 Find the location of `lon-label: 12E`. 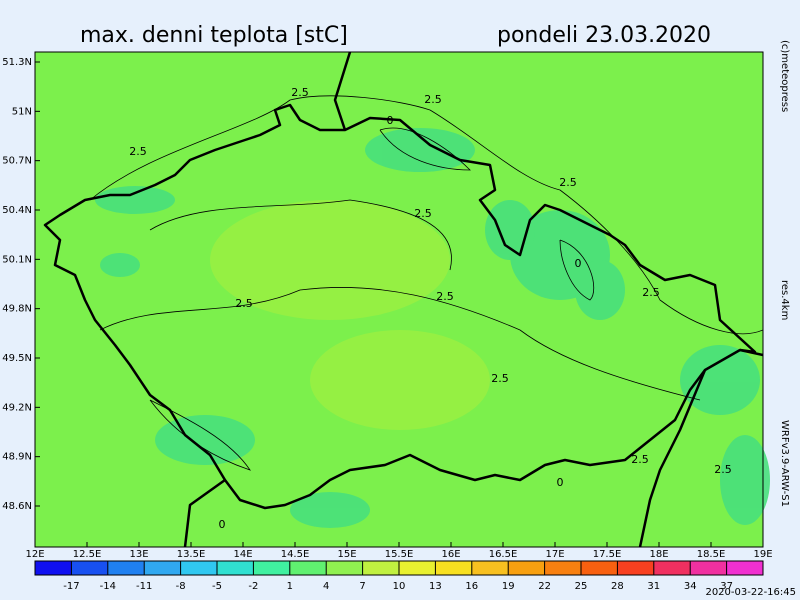

lon-label: 12E is located at coordinates (34, 554).